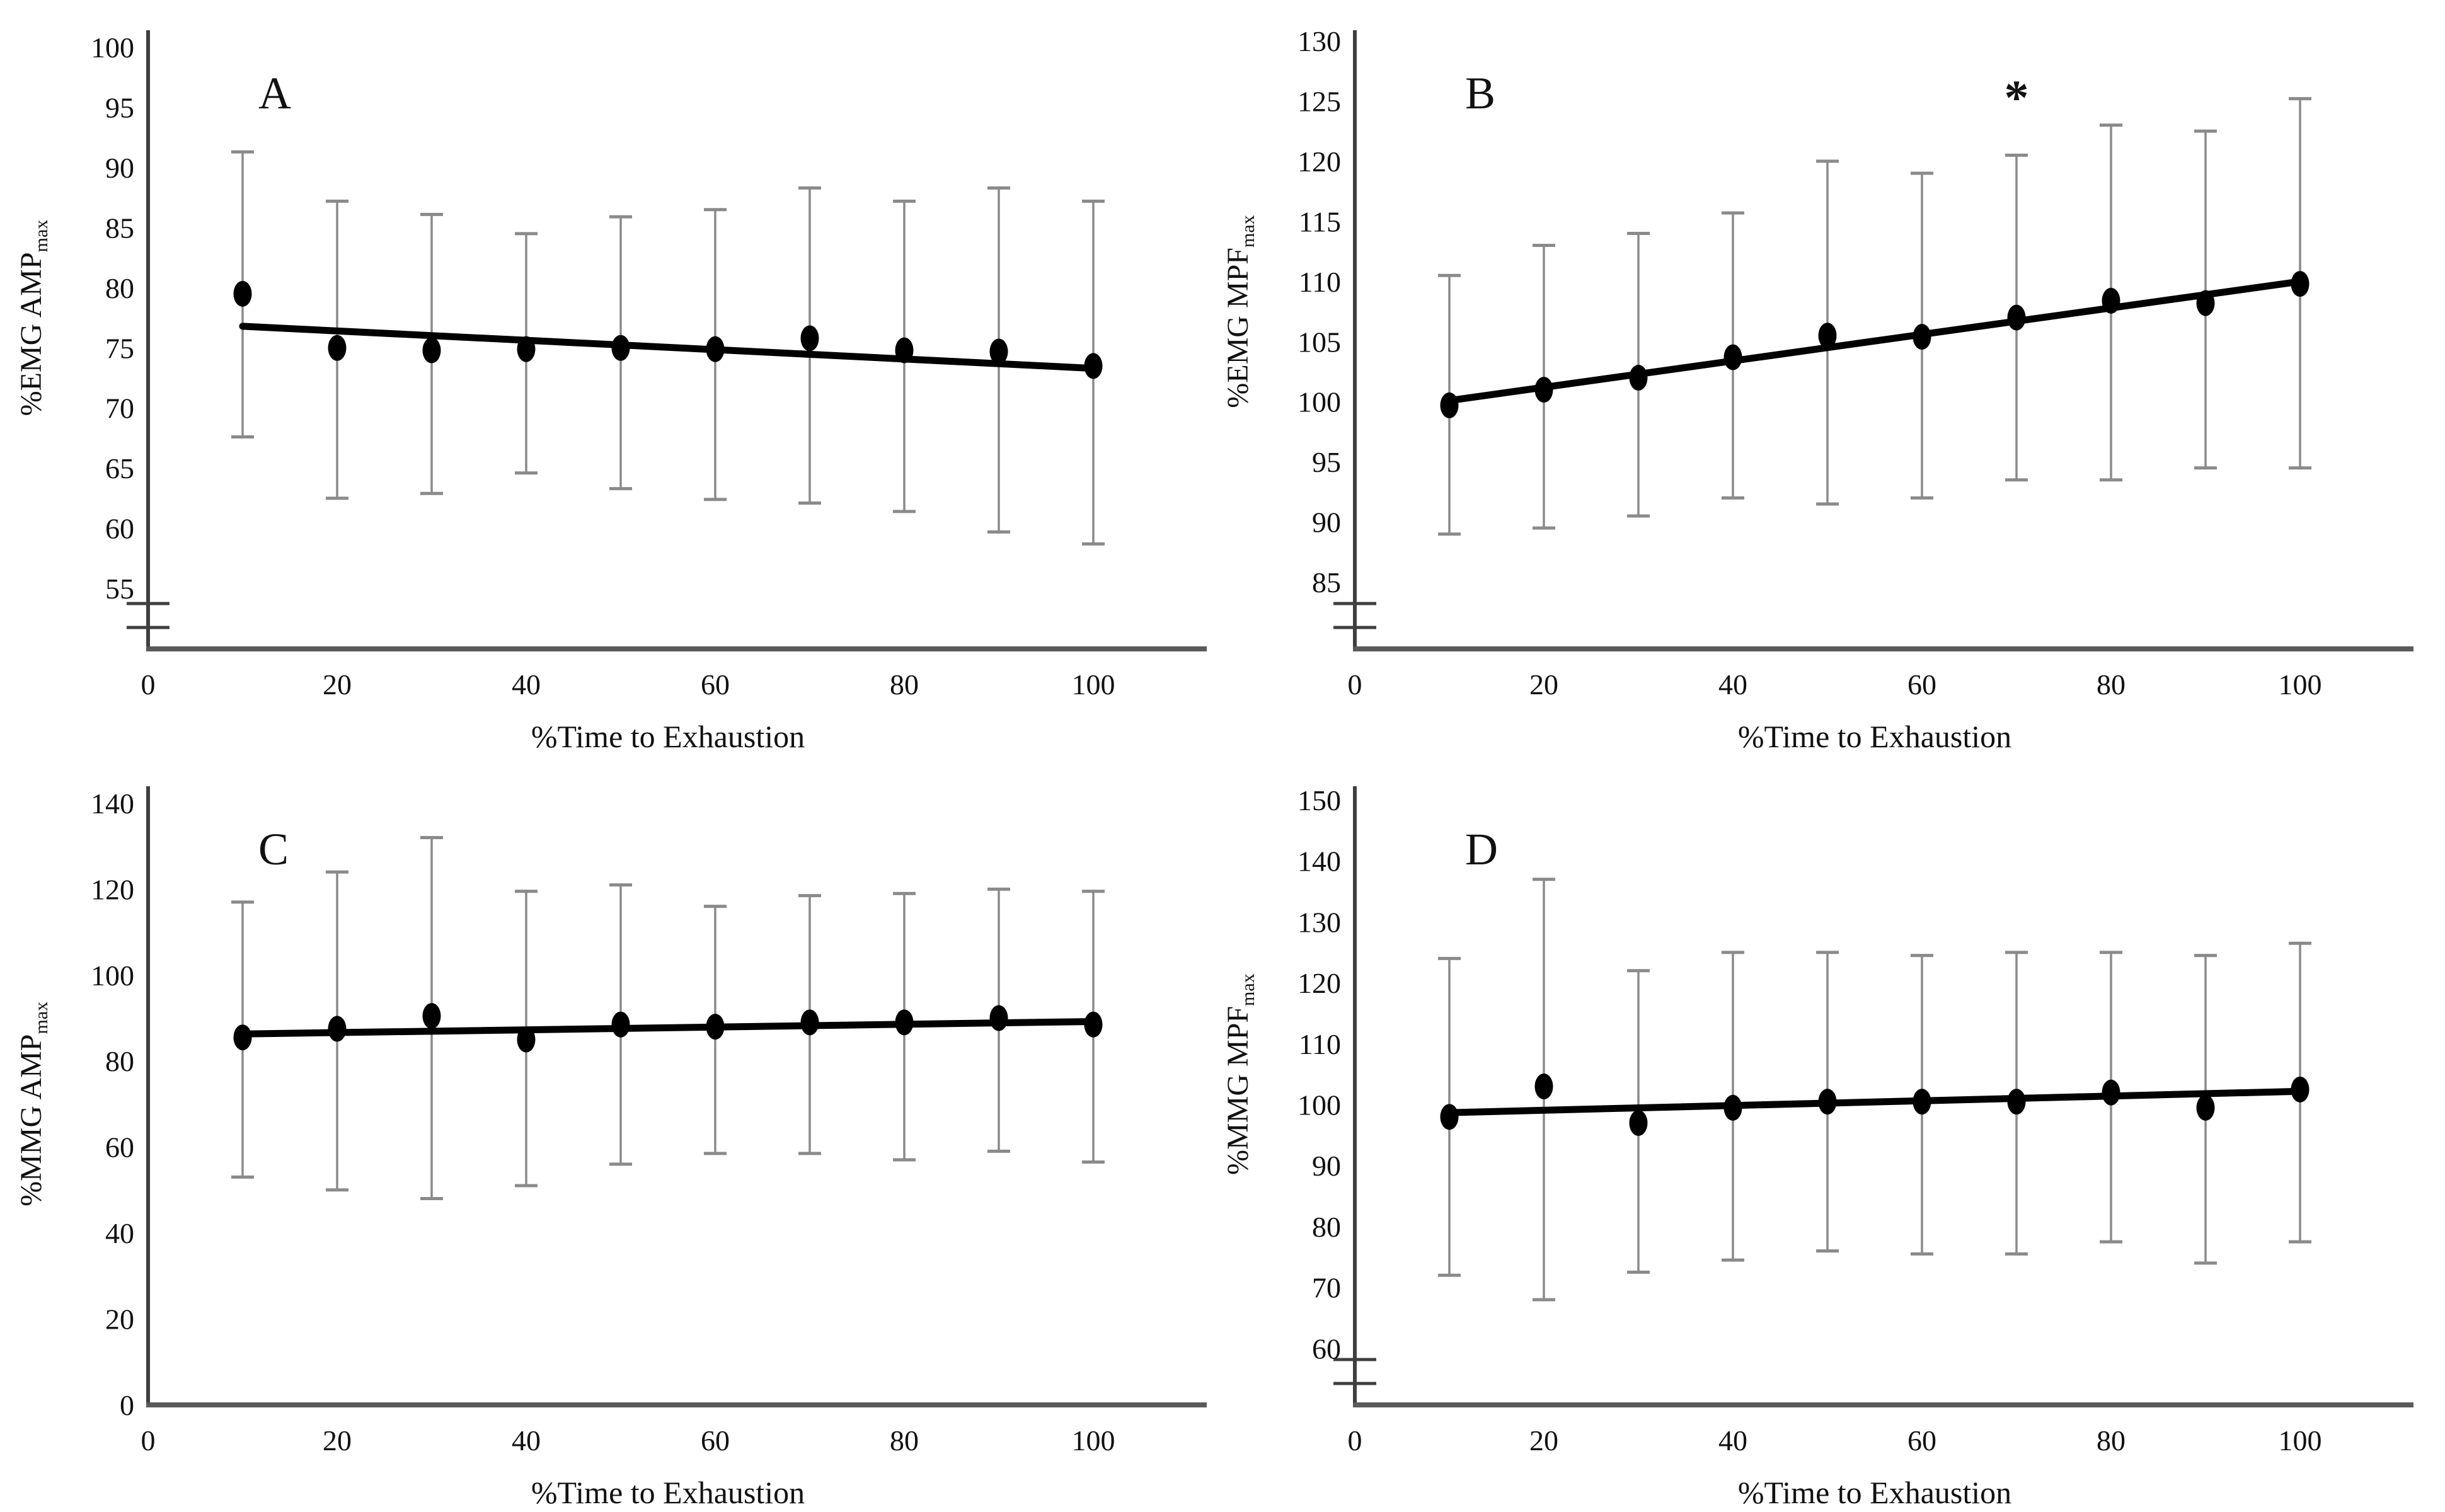 Image resolution: width=2445 pixels, height=1512 pixels. Describe the element at coordinates (1240, 1074) in the screenshot. I see `y-axis-title: %MMG MPFmax` at that location.